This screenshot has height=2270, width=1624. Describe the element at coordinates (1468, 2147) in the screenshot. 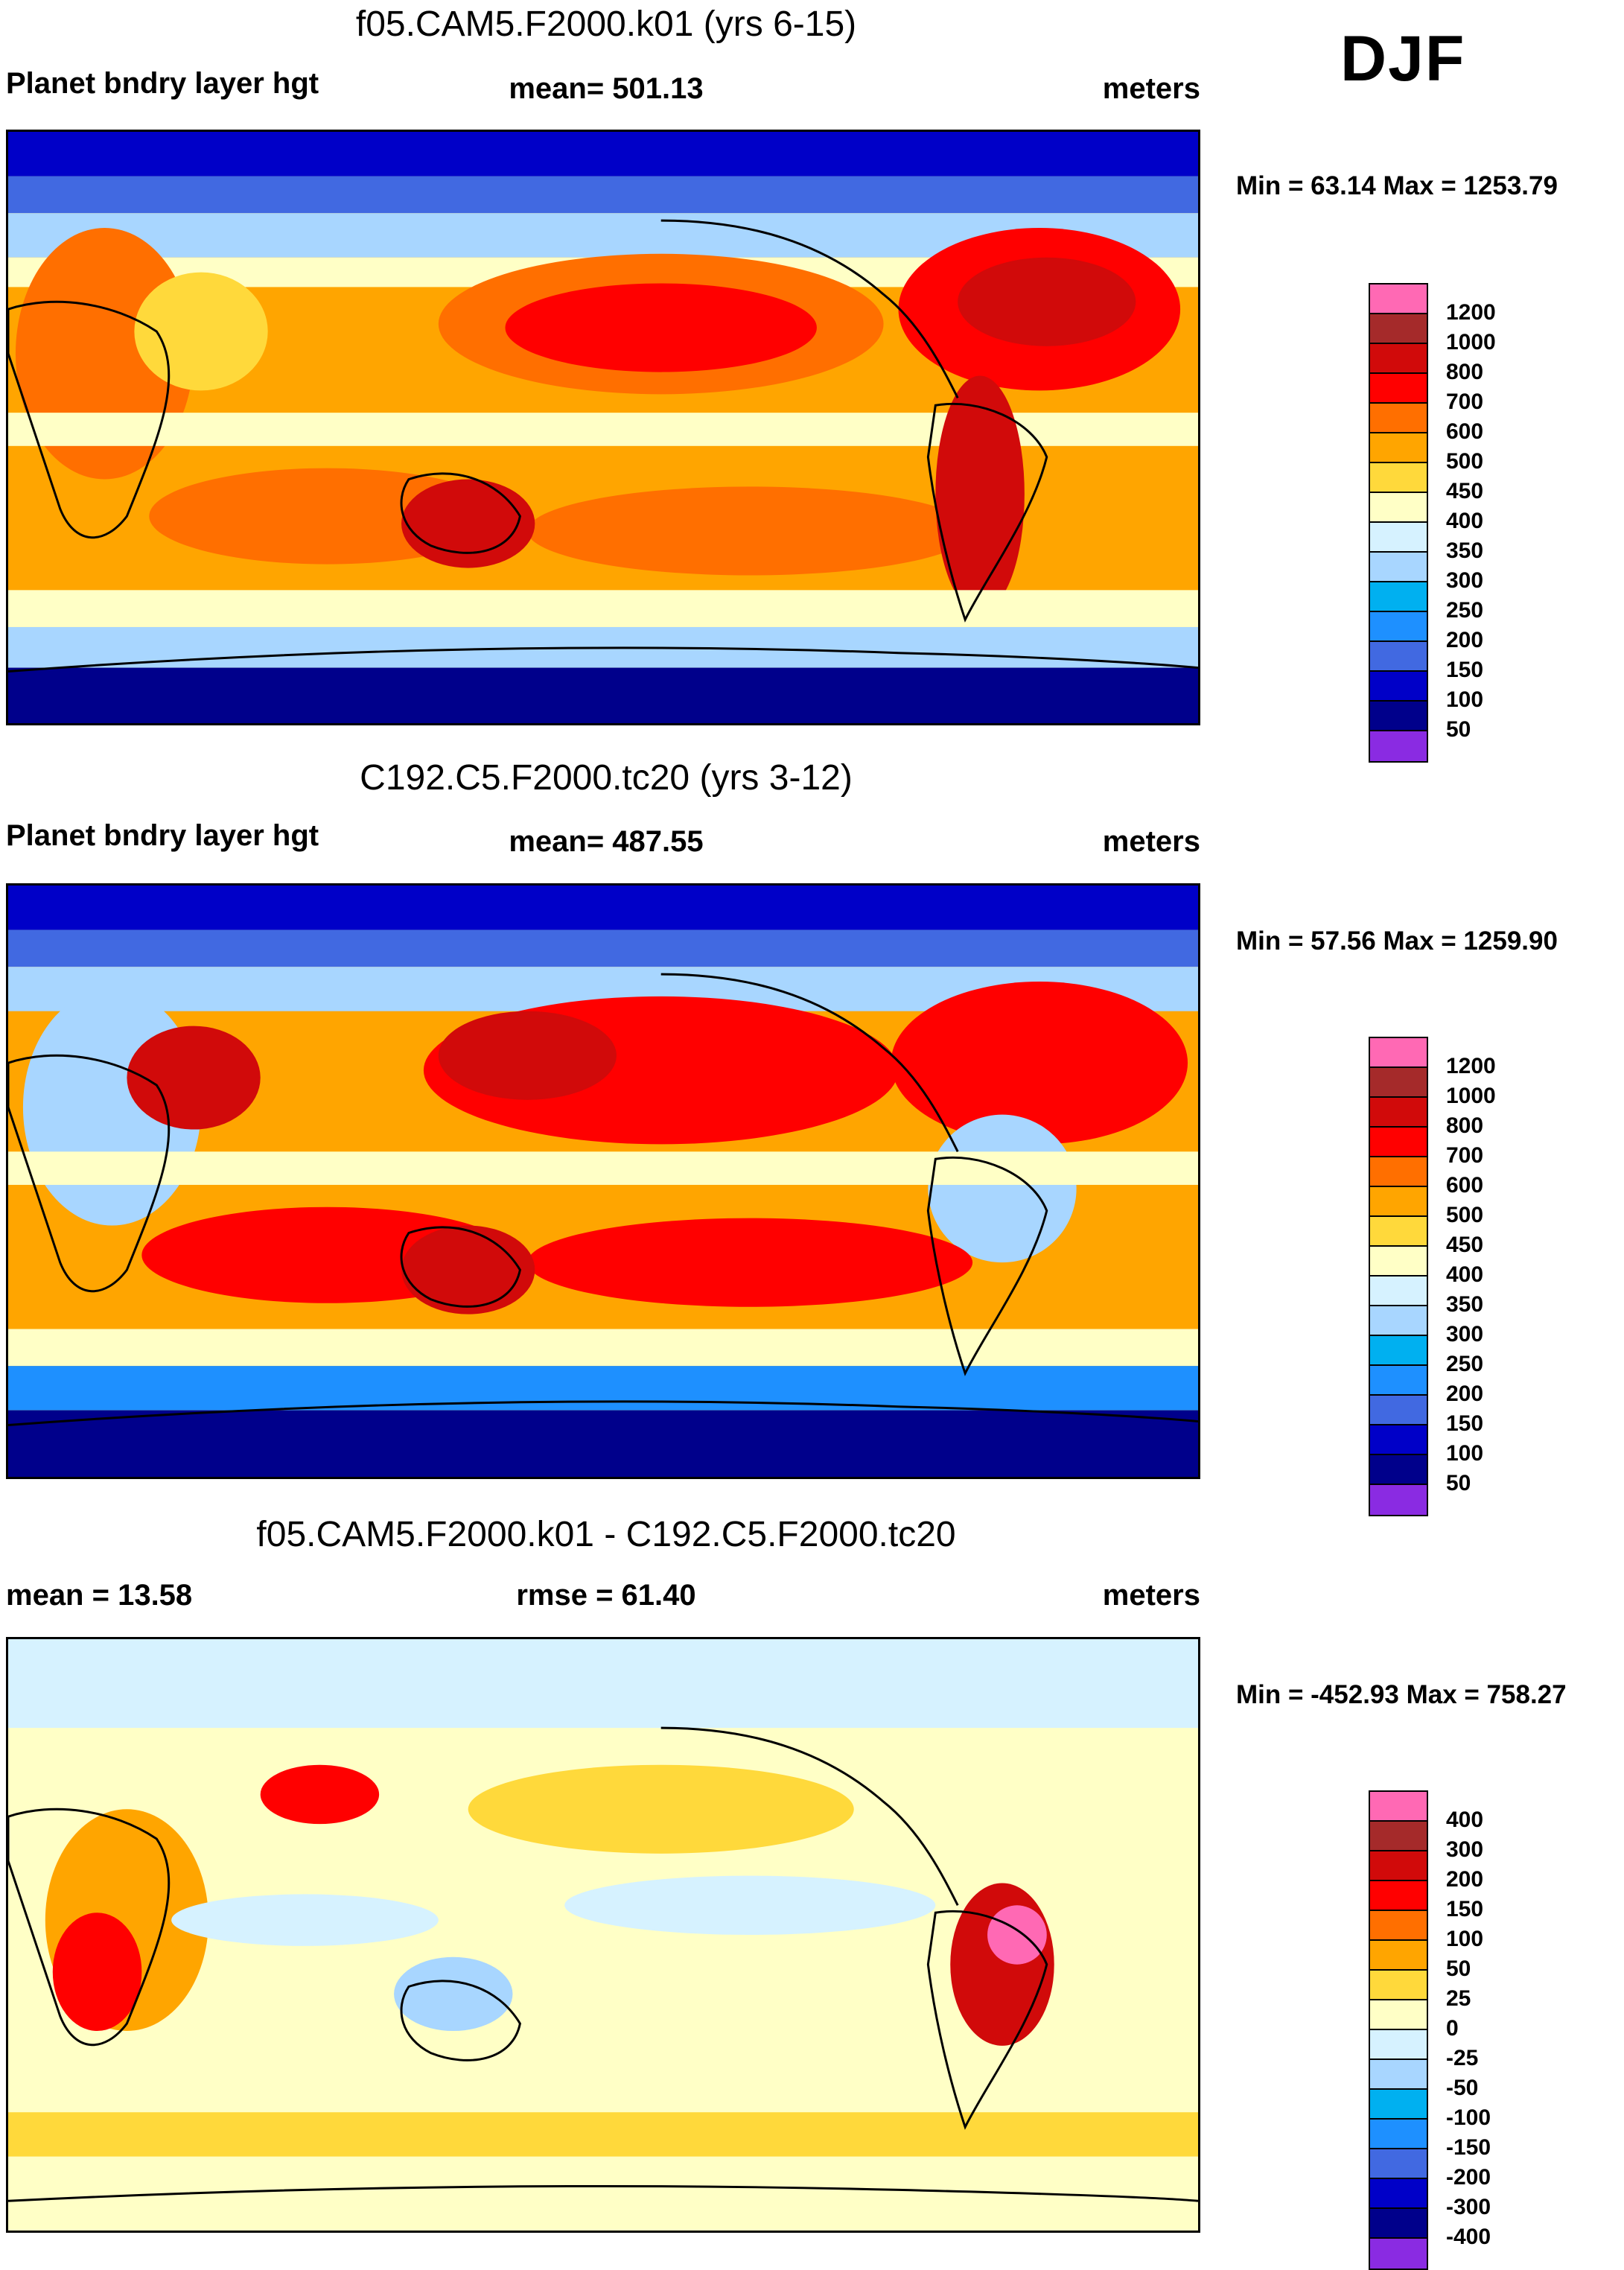

I see `colorbar-label: -150` at that location.